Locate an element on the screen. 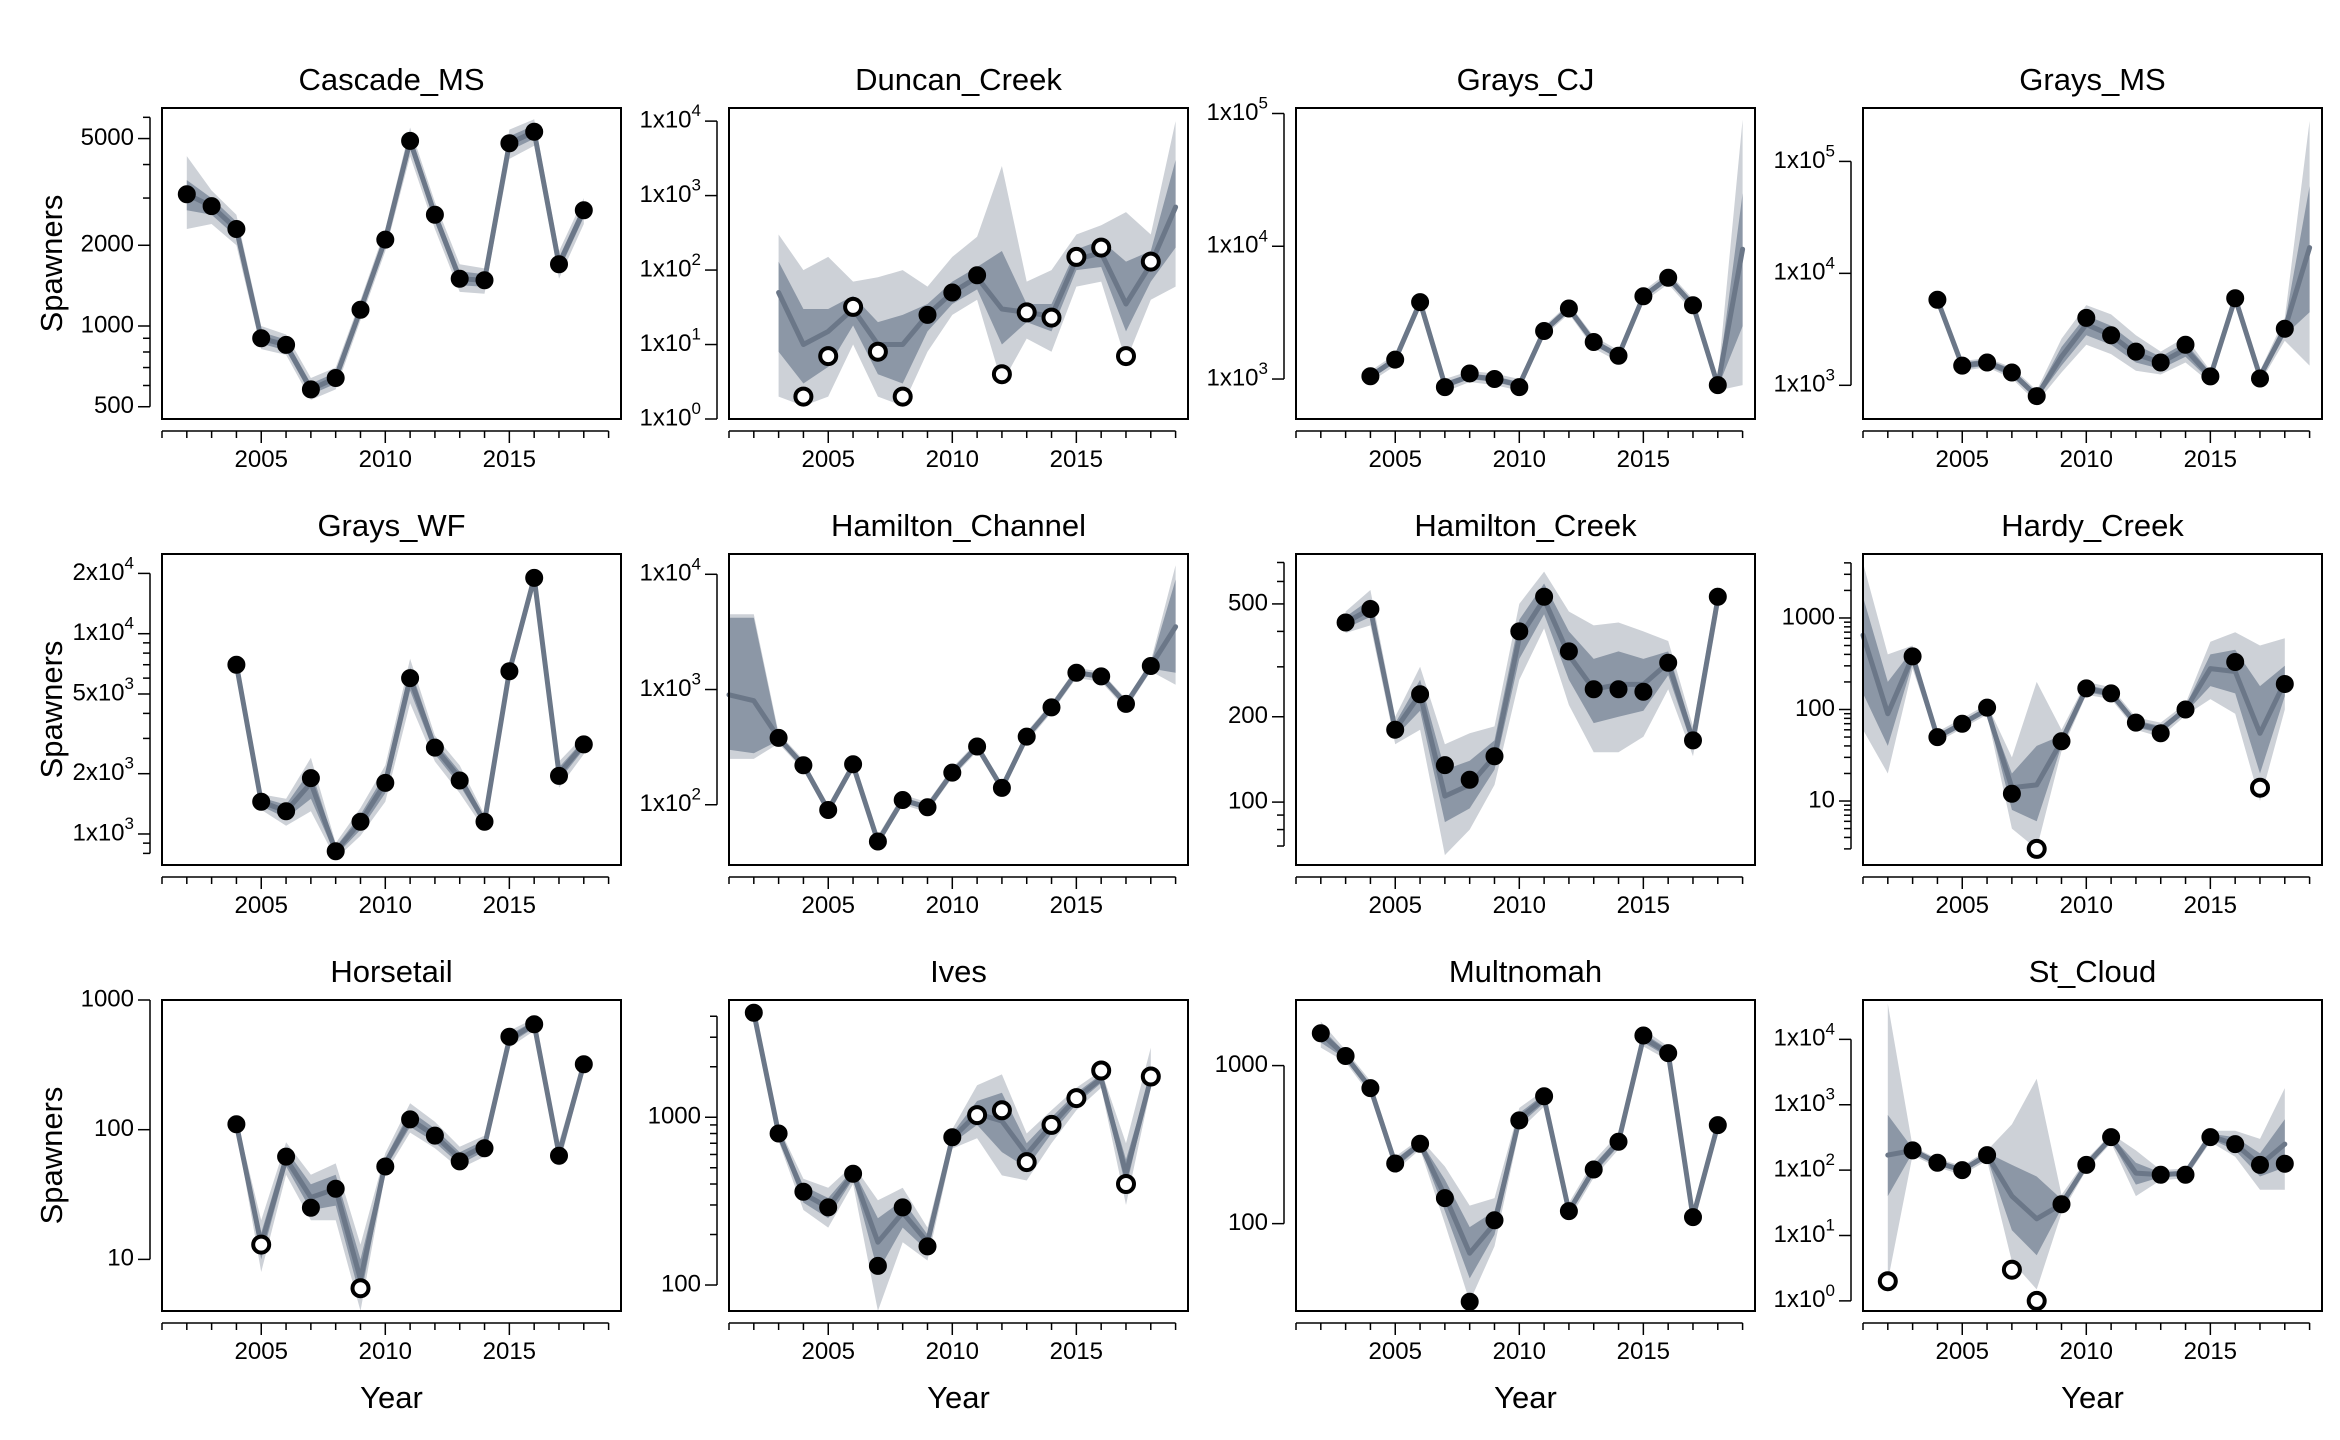 The height and width of the screenshot is (1440, 2340). panel-title: St_Cloud is located at coordinates (2093, 971).